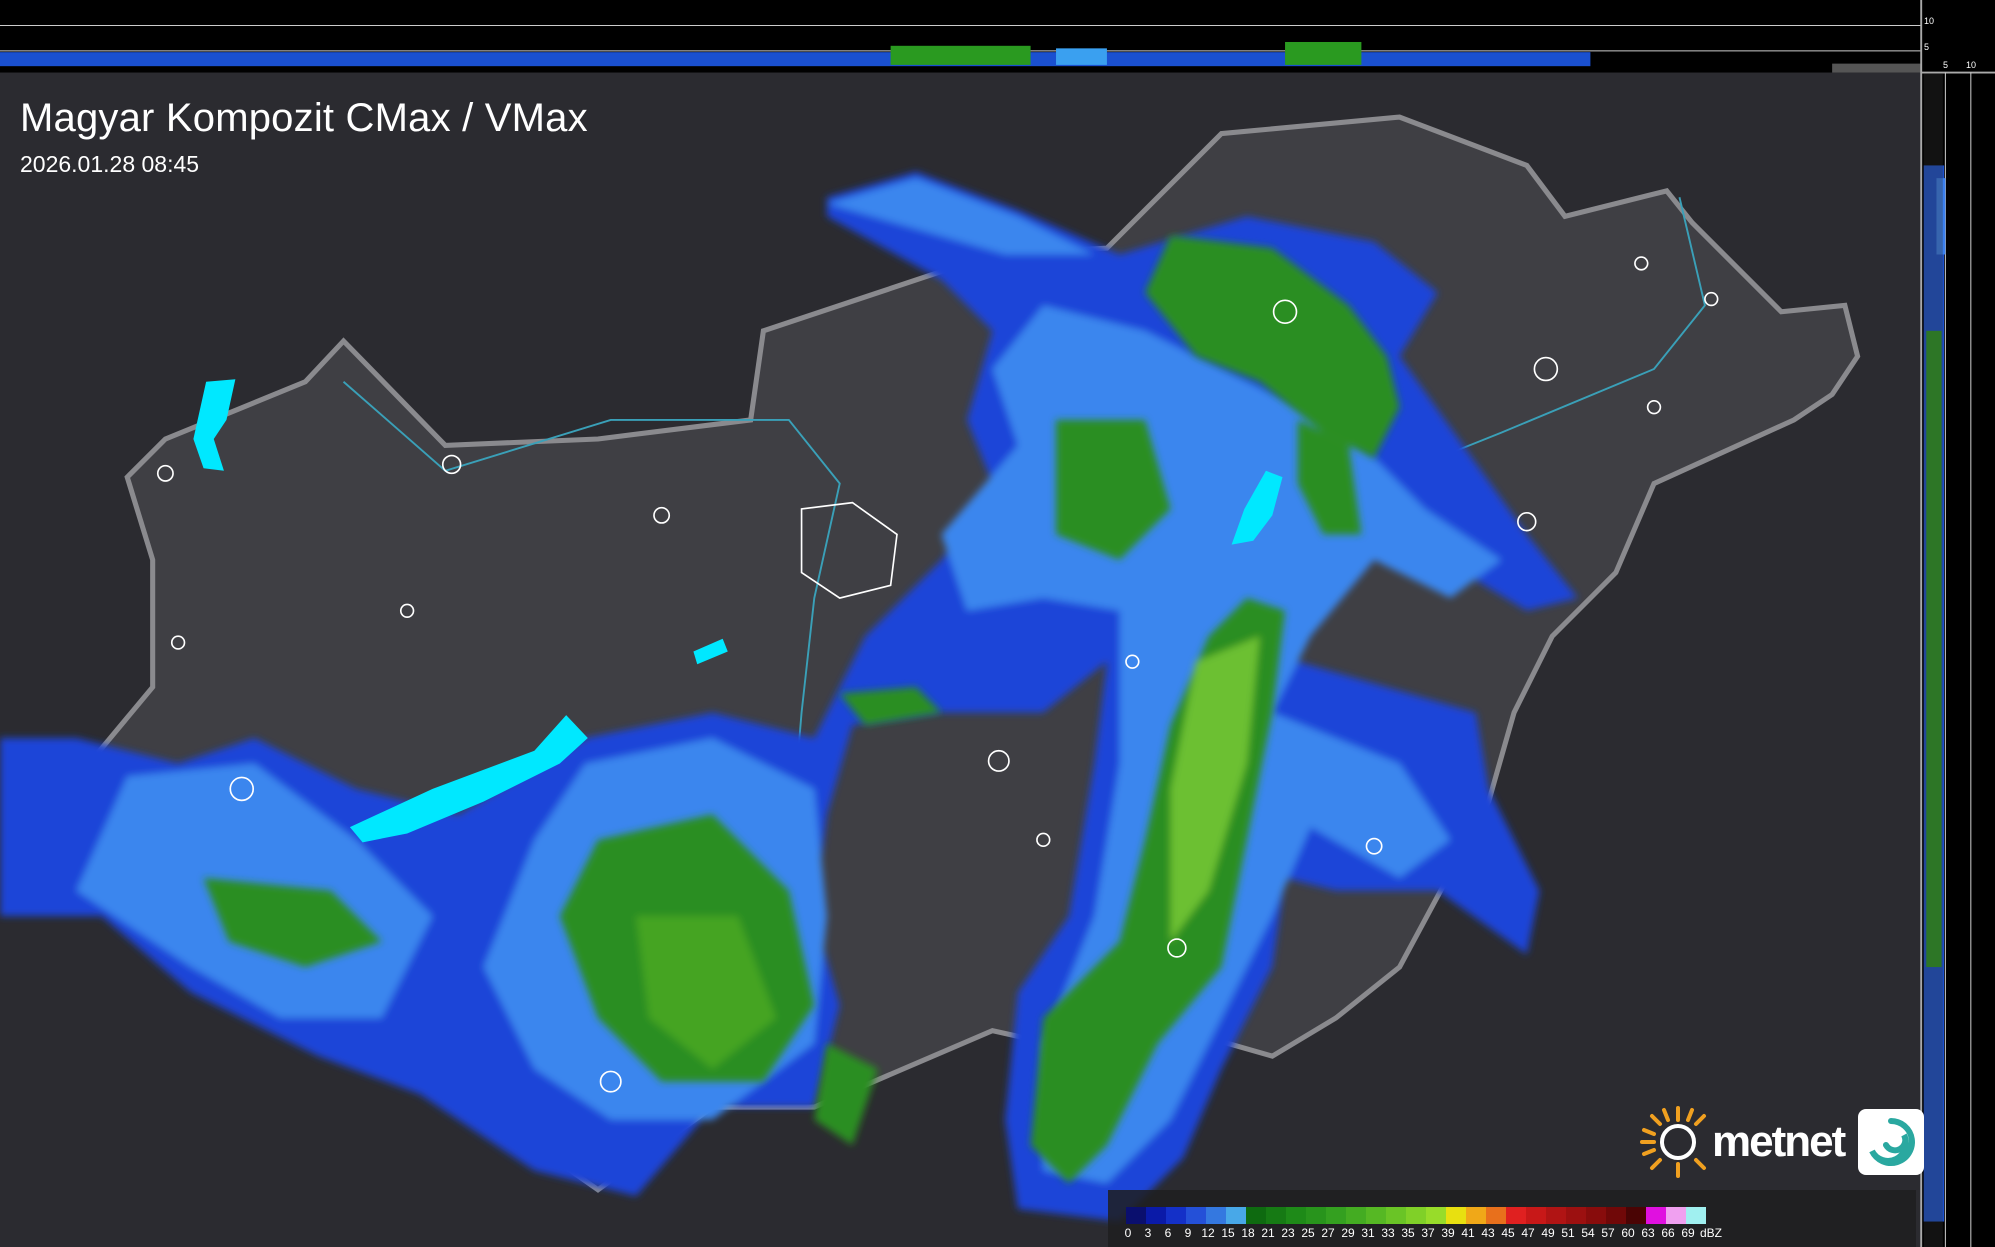 Image resolution: width=1995 pixels, height=1247 pixels. I want to click on sun-icon, so click(1673, 1142).